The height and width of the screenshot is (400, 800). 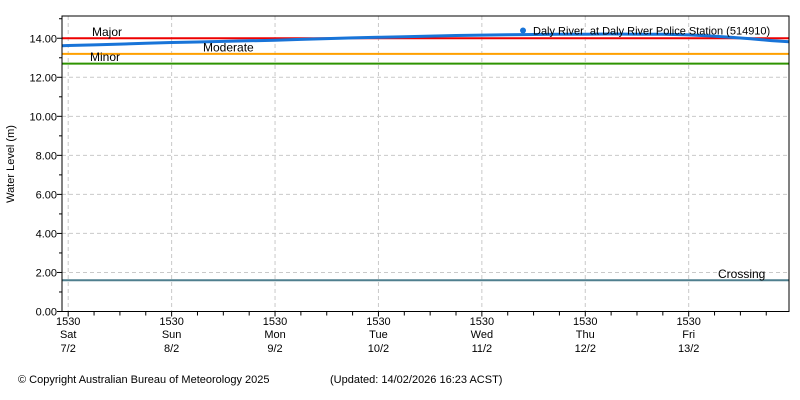 I want to click on legend-dot-icon, so click(x=523, y=30).